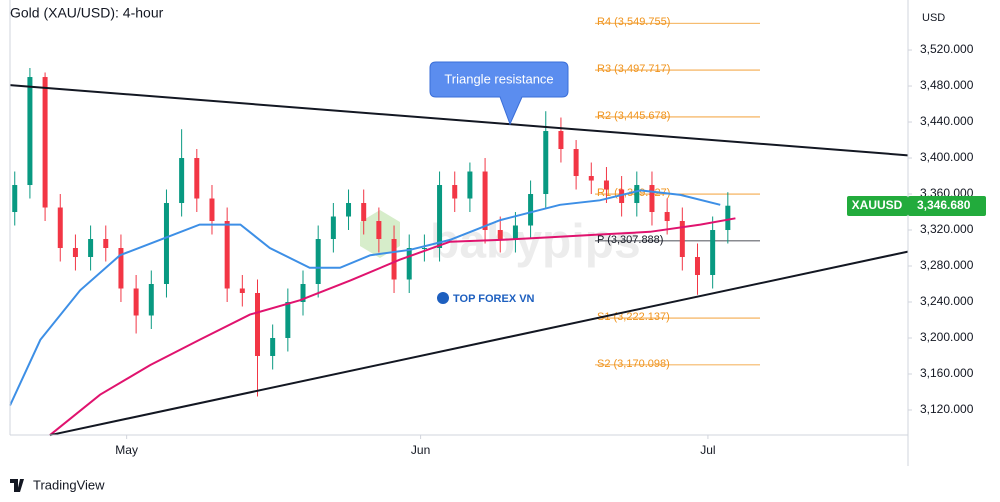 This screenshot has height=502, width=1000. I want to click on footer-text: TradingView, so click(69, 484).